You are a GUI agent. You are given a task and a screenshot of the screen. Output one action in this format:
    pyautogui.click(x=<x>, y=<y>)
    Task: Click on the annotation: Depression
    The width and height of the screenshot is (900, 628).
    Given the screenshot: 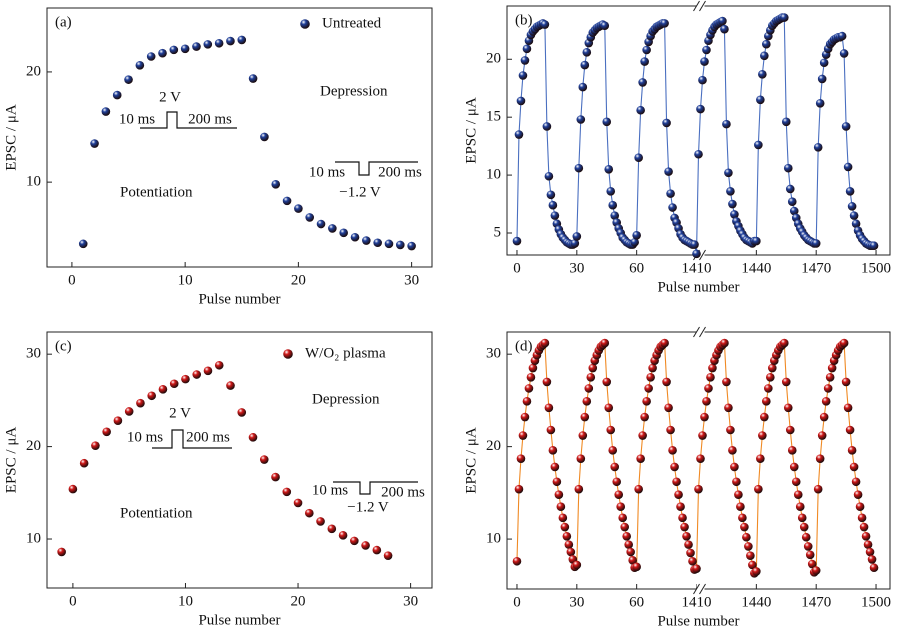 What is the action you would take?
    pyautogui.click(x=354, y=91)
    